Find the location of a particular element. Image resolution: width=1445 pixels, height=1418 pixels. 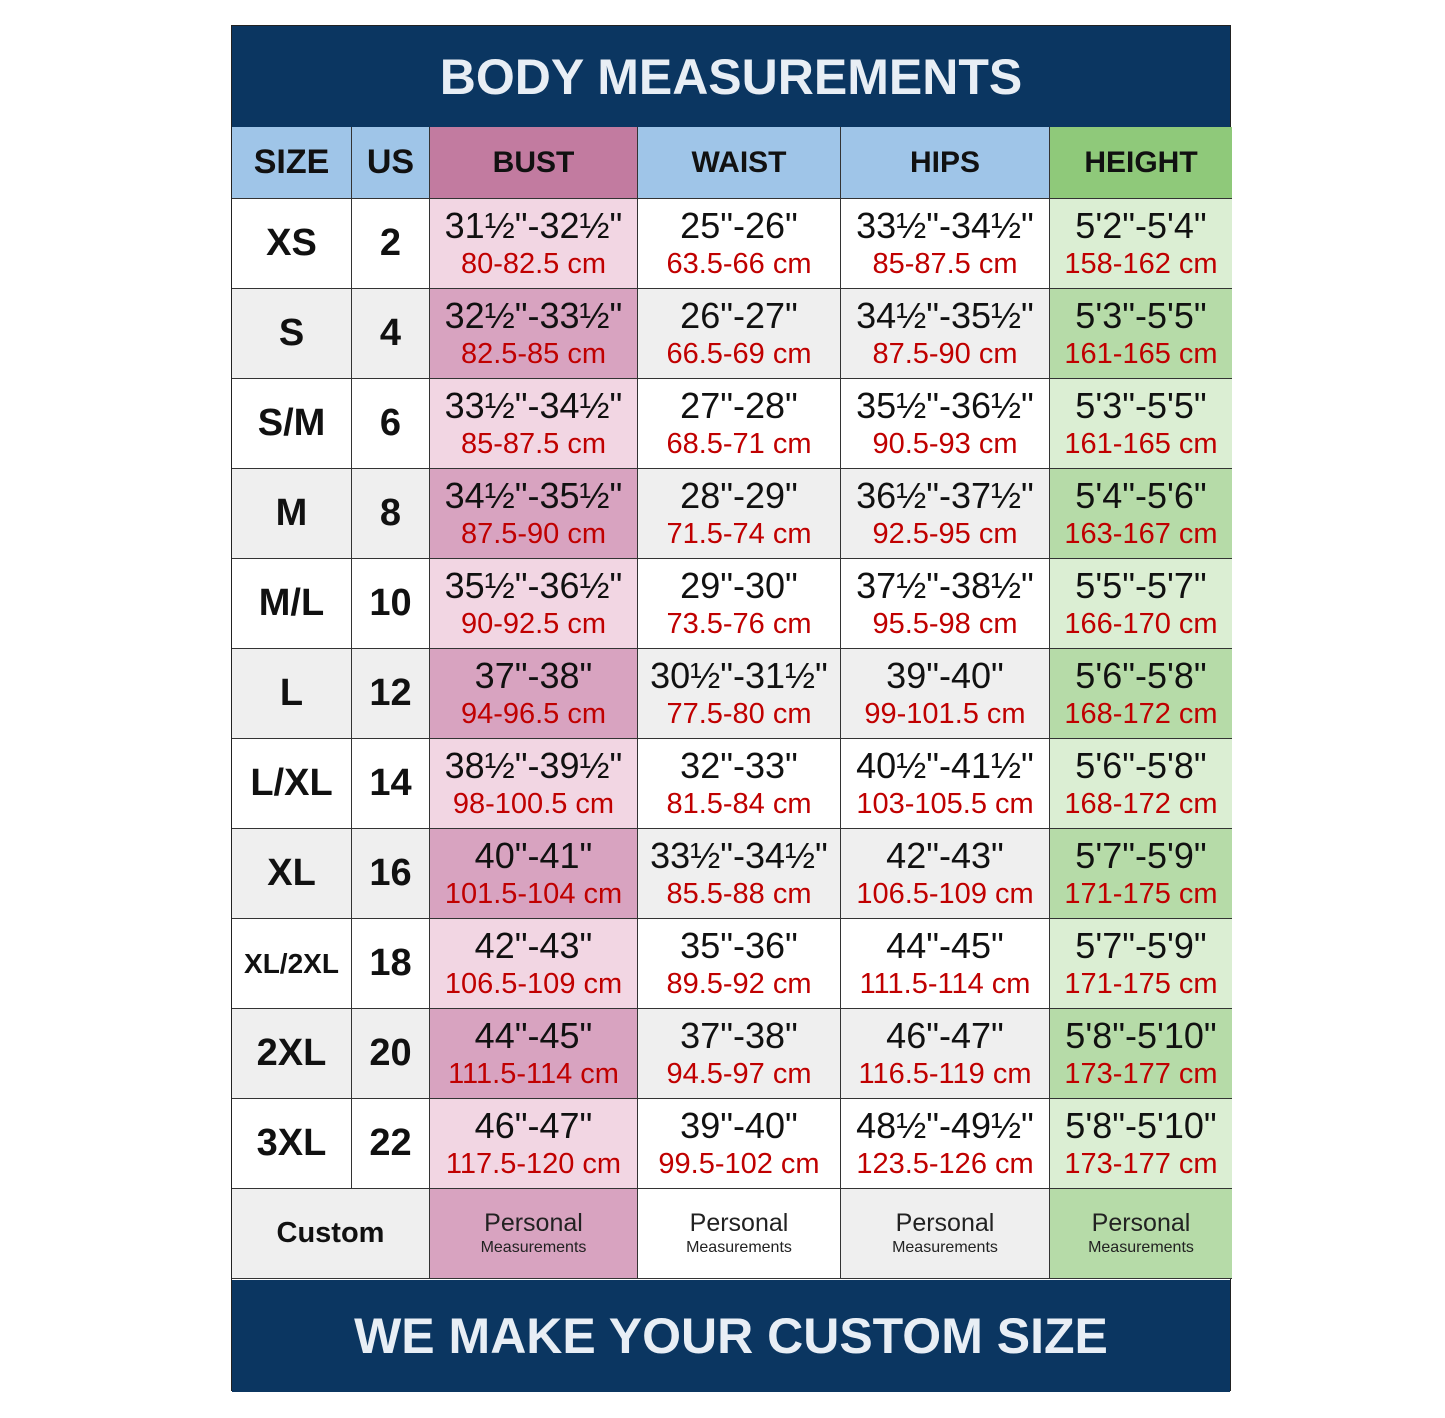

height-cm: 163-167 cm is located at coordinates (1141, 533).